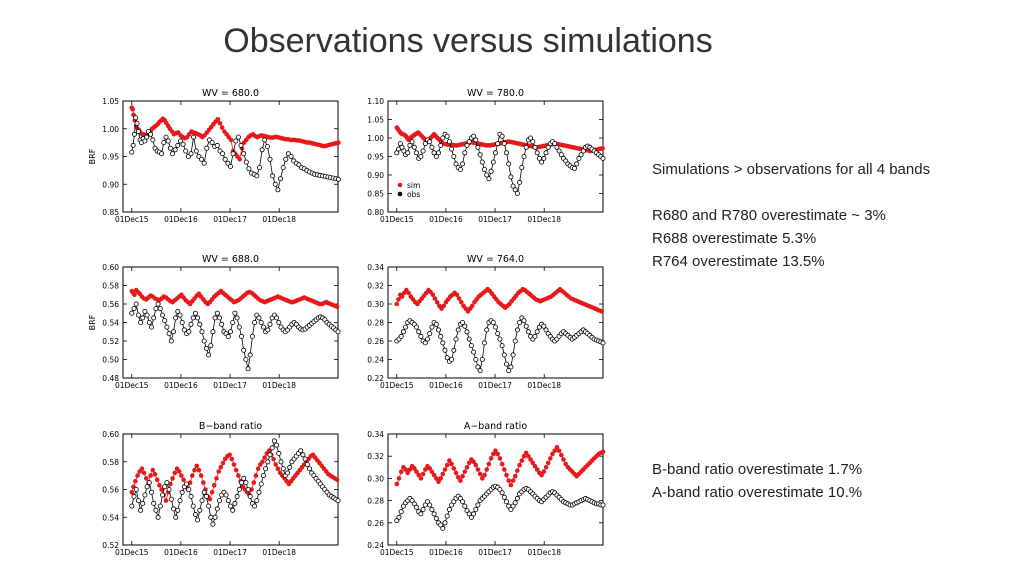  I want to click on plot-frame, so click(495, 489).